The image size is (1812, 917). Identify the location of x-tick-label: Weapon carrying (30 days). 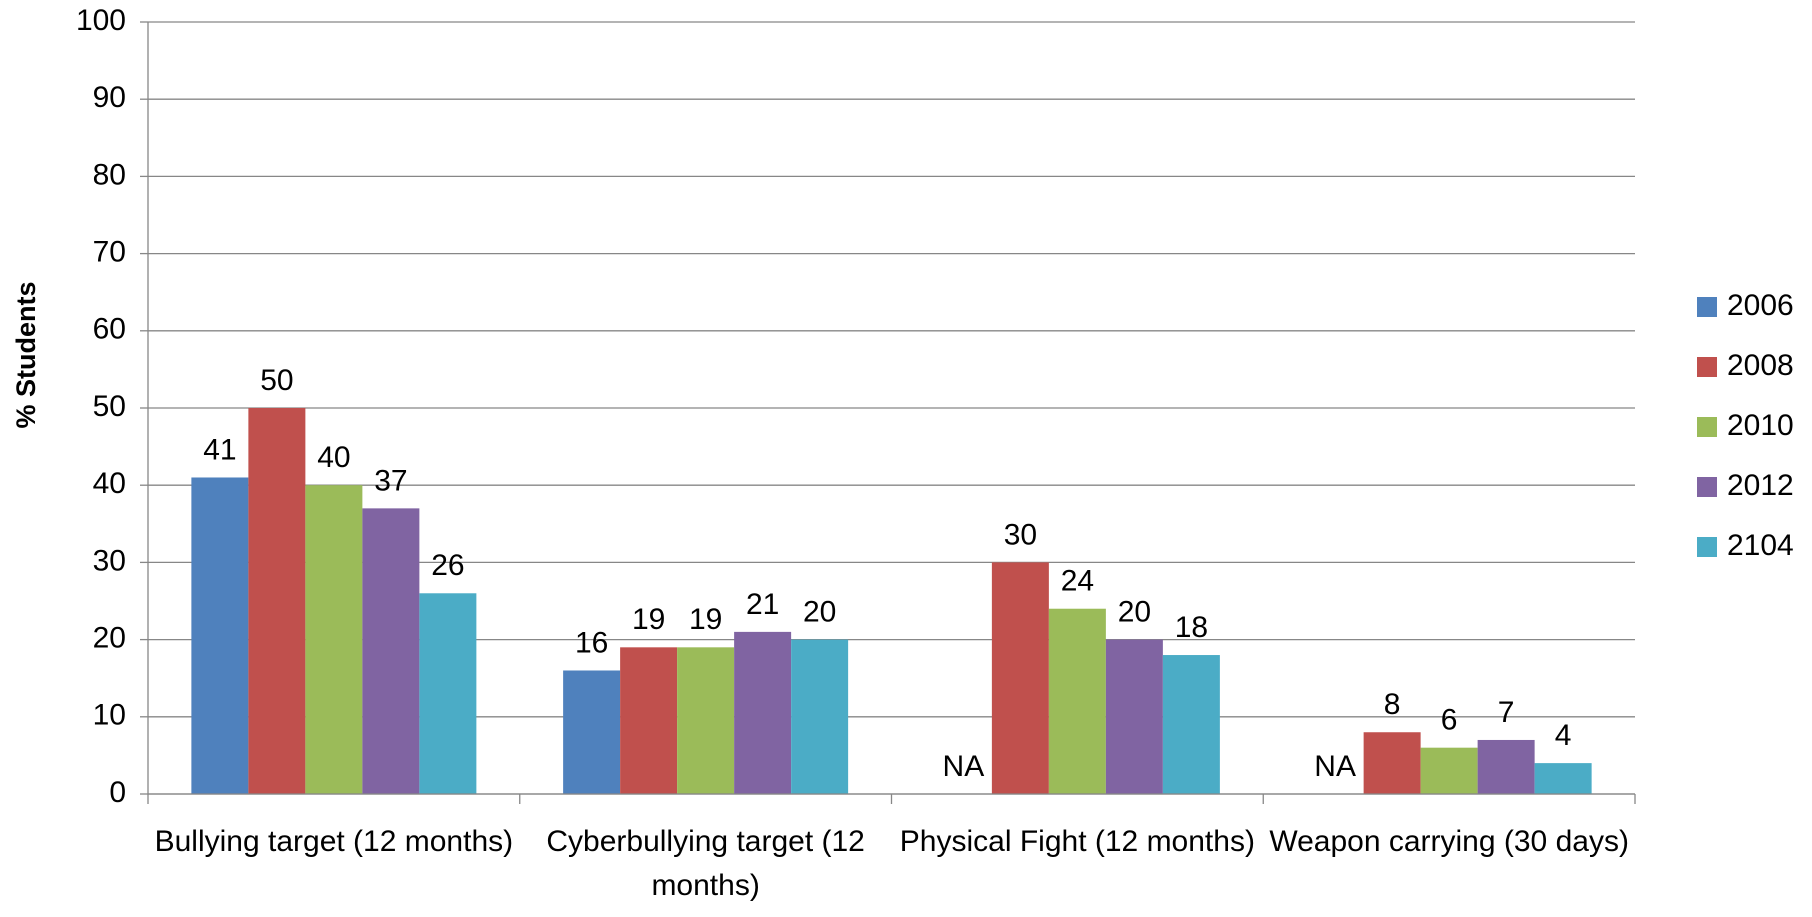
(1449, 841).